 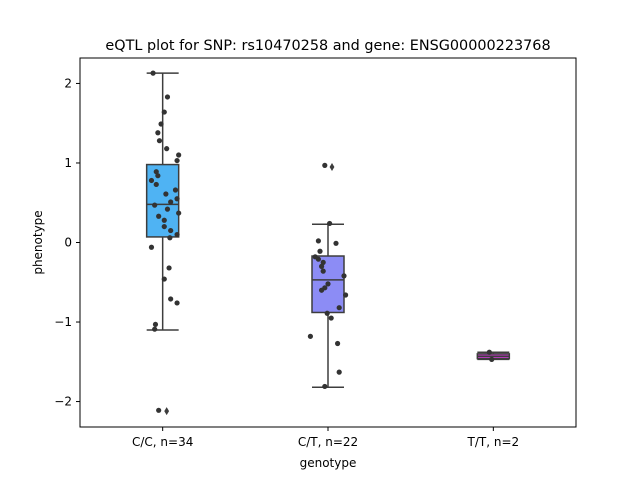 I want to click on x-tick-label: C/C, n=34, so click(x=162, y=442).